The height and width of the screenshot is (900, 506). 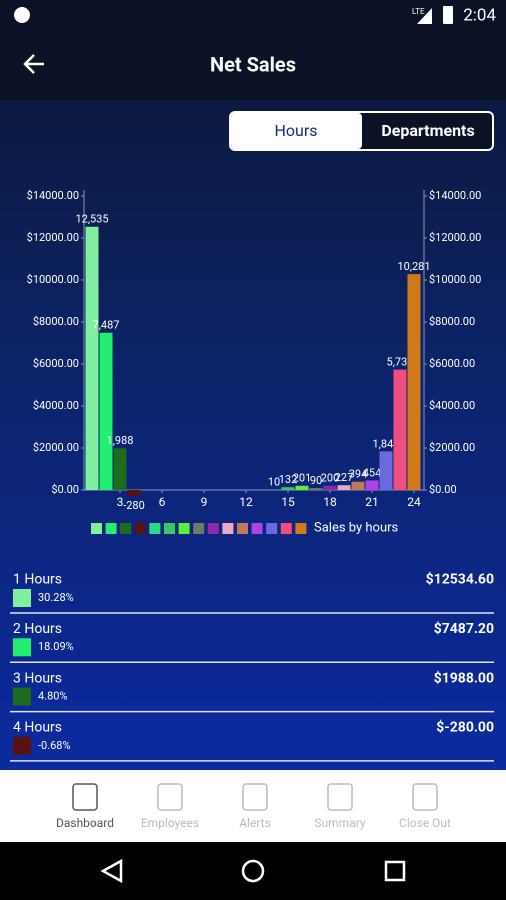 I want to click on row-percent: -0.68%, so click(x=54, y=745).